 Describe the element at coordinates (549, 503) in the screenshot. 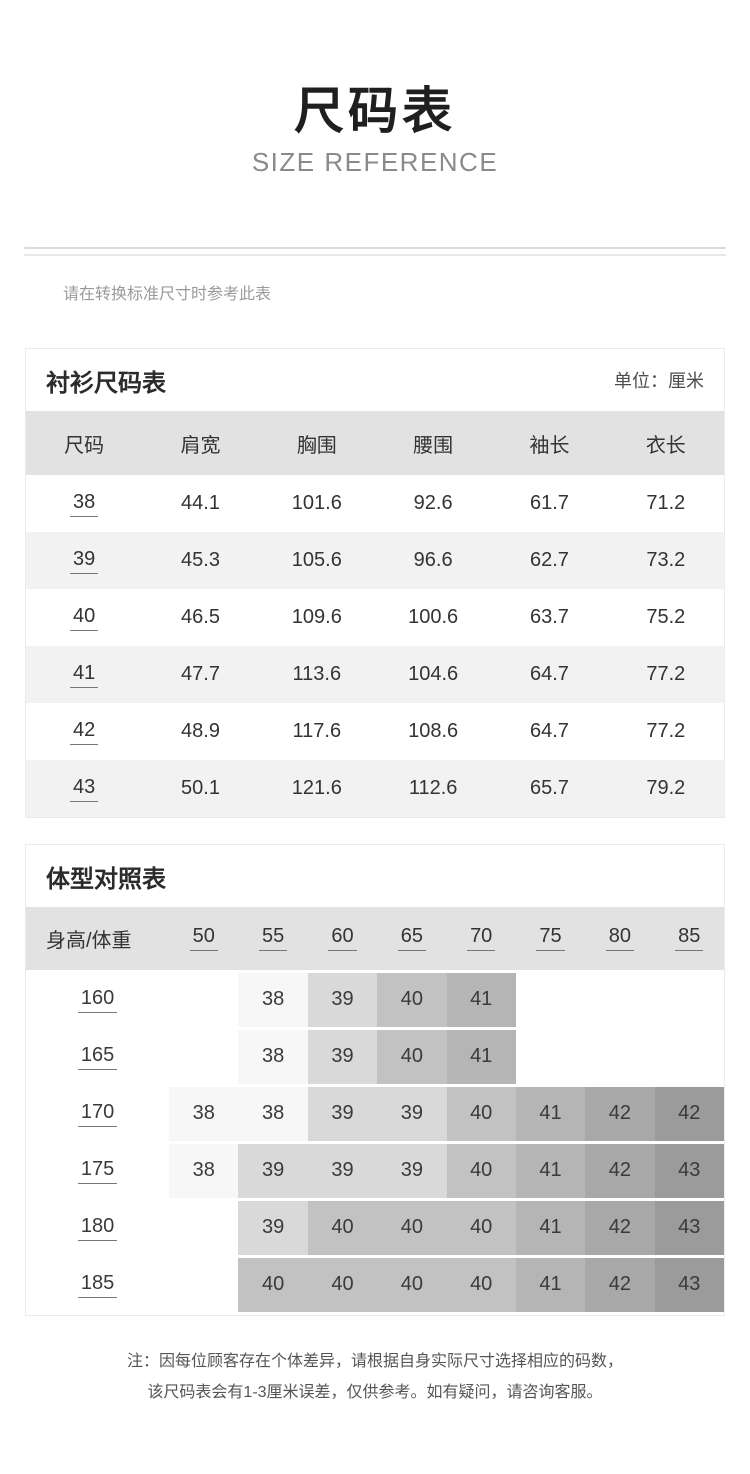

I see `measurement-cell: 61.7` at that location.